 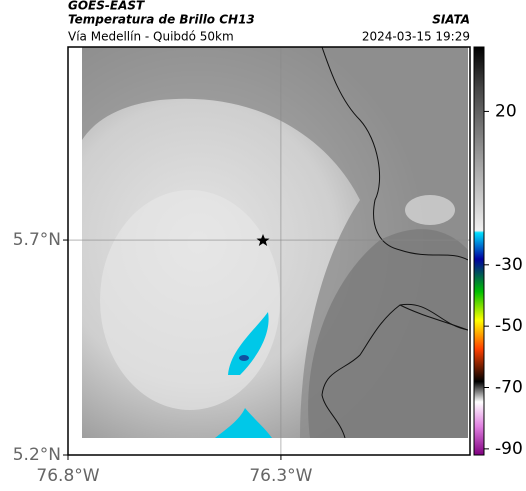 I want to click on colorbar-label: -50, so click(x=509, y=326).